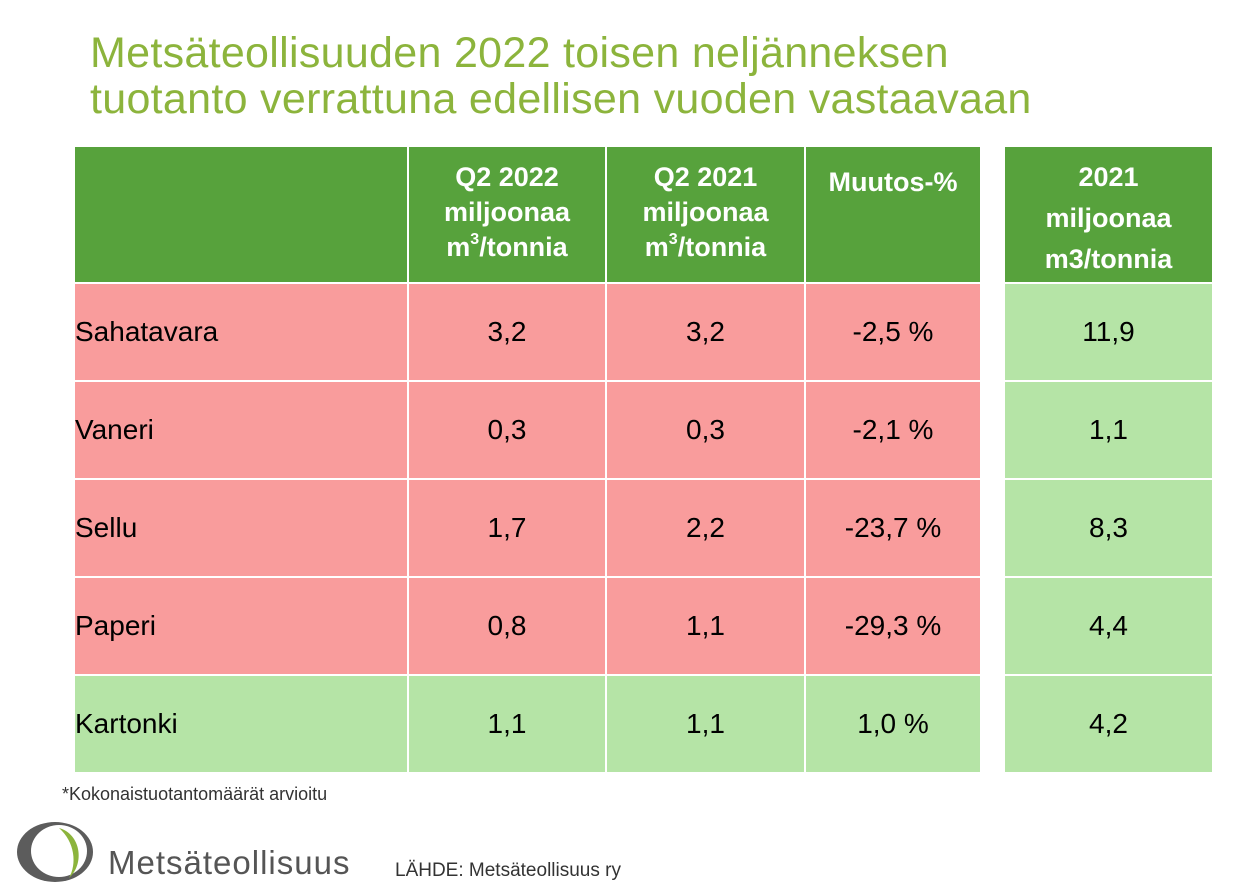  I want to click on header-q2-2021-period: Q2 2021, so click(705, 177).